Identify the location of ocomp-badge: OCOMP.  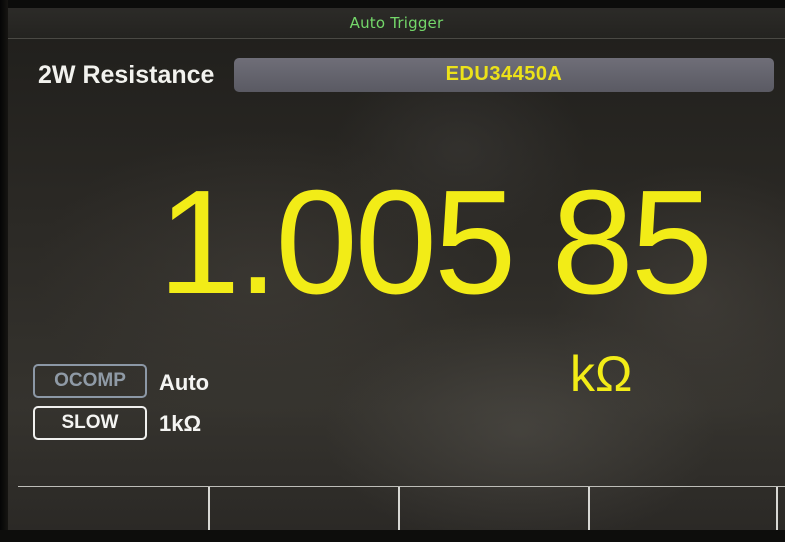
(90, 381).